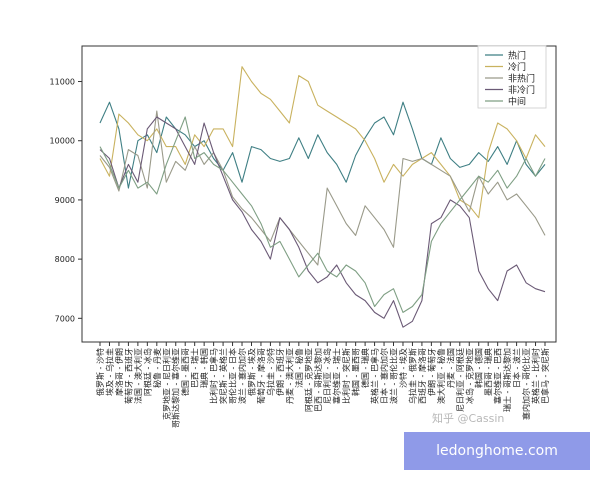  Describe the element at coordinates (289, 376) in the screenshot. I see `x-tick-label: 丹麦 - 澳大利亚` at that location.